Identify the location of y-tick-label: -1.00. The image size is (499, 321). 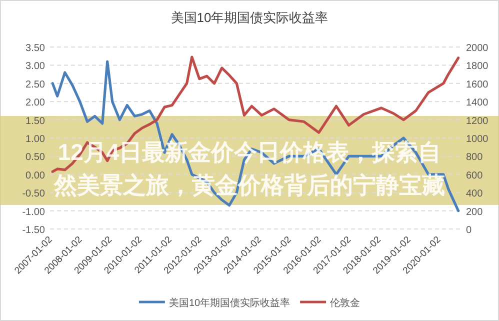
(34, 212).